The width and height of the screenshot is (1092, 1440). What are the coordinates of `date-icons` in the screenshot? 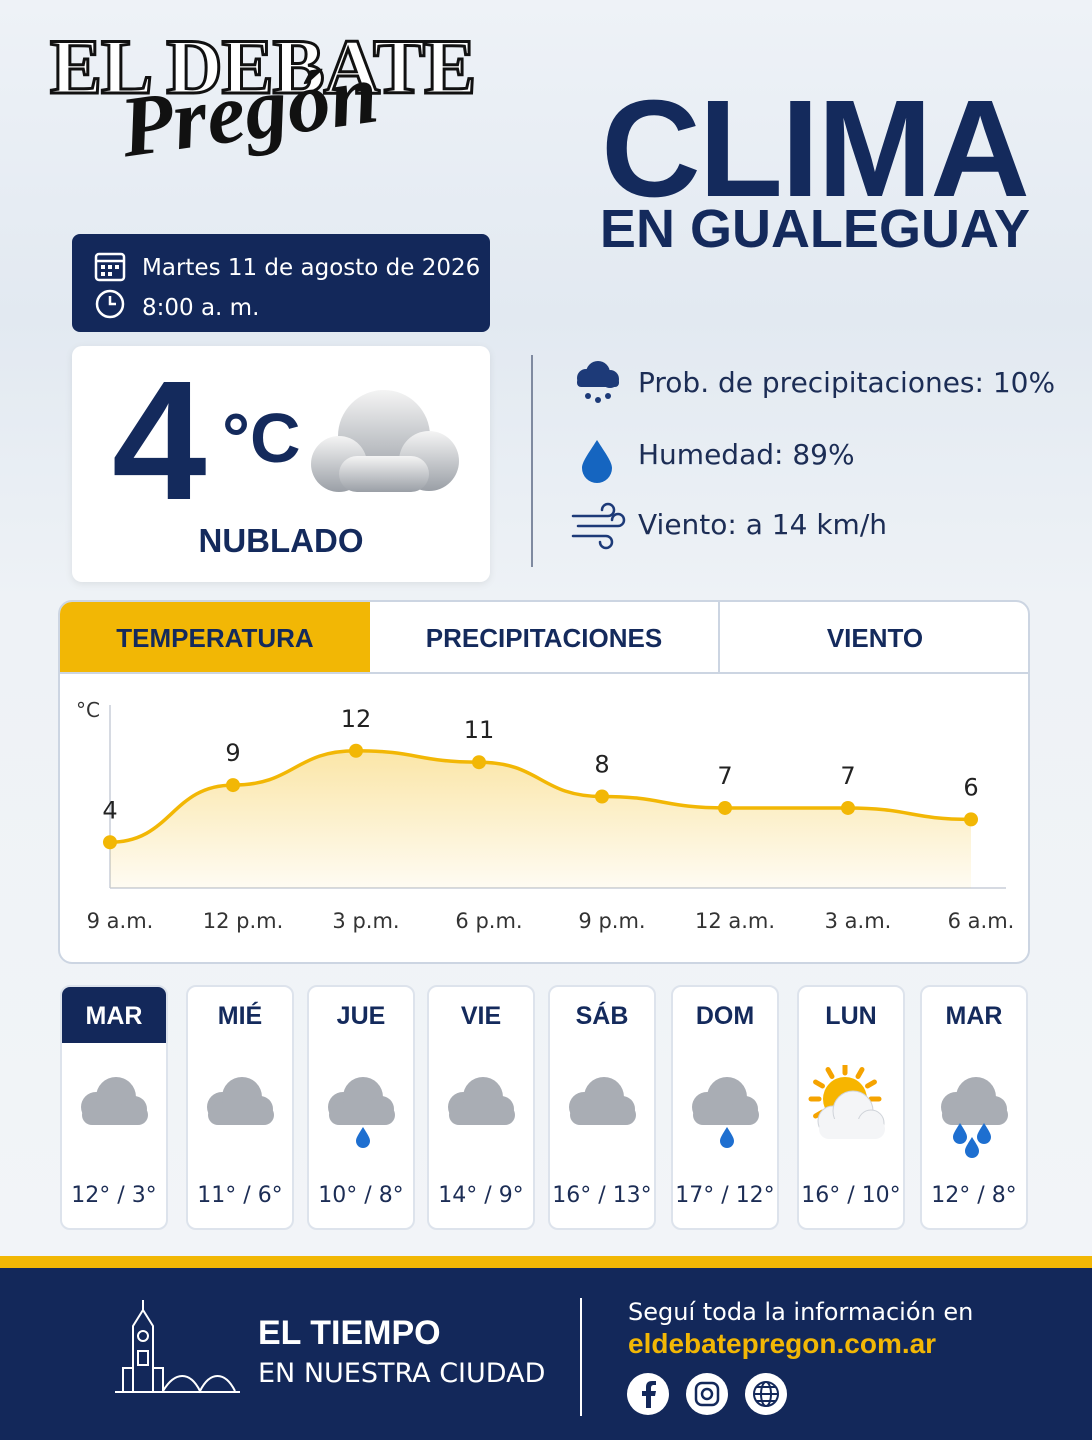 It's located at (110, 285).